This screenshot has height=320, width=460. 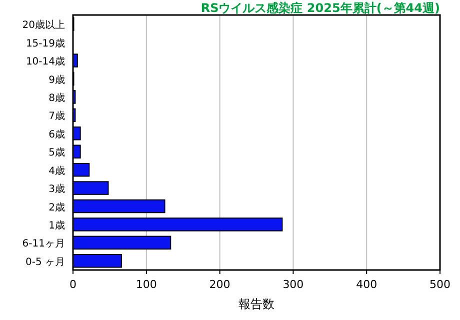 I want to click on y-tick-label: 1歳, so click(x=56, y=225).